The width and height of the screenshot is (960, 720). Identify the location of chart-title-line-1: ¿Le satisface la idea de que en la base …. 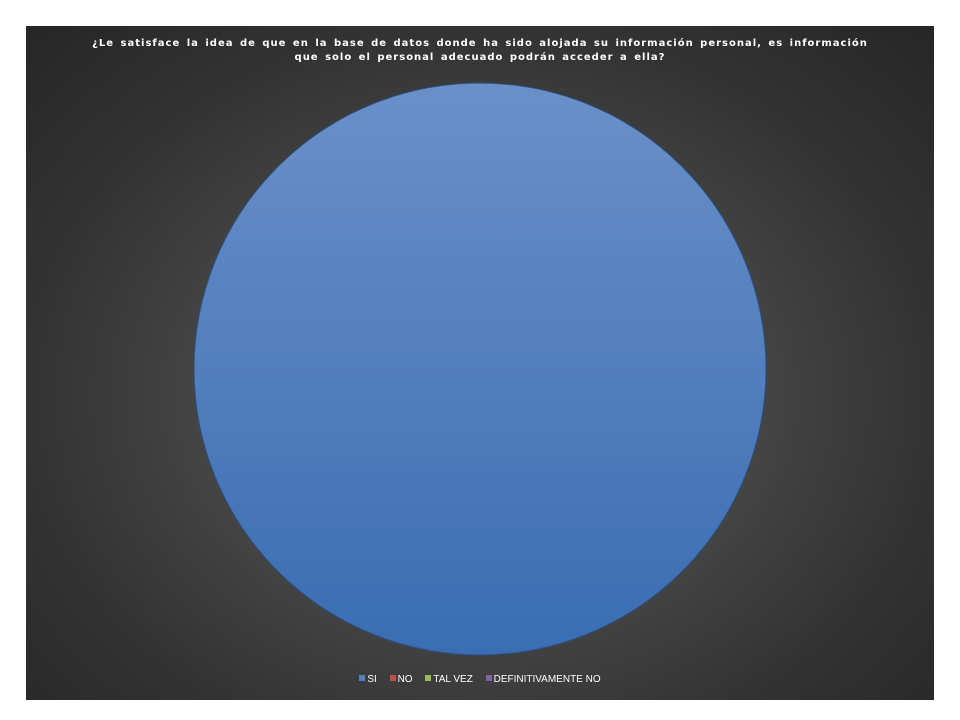
(480, 43).